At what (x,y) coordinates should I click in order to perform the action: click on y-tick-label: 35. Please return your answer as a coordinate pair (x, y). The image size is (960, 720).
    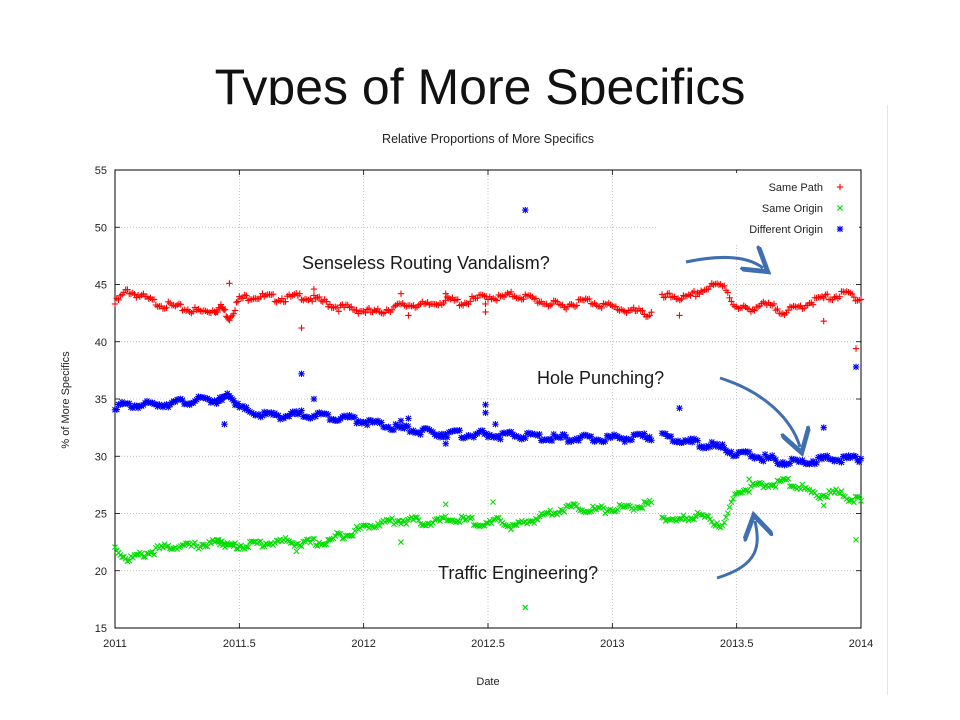
    Looking at the image, I should click on (101, 400).